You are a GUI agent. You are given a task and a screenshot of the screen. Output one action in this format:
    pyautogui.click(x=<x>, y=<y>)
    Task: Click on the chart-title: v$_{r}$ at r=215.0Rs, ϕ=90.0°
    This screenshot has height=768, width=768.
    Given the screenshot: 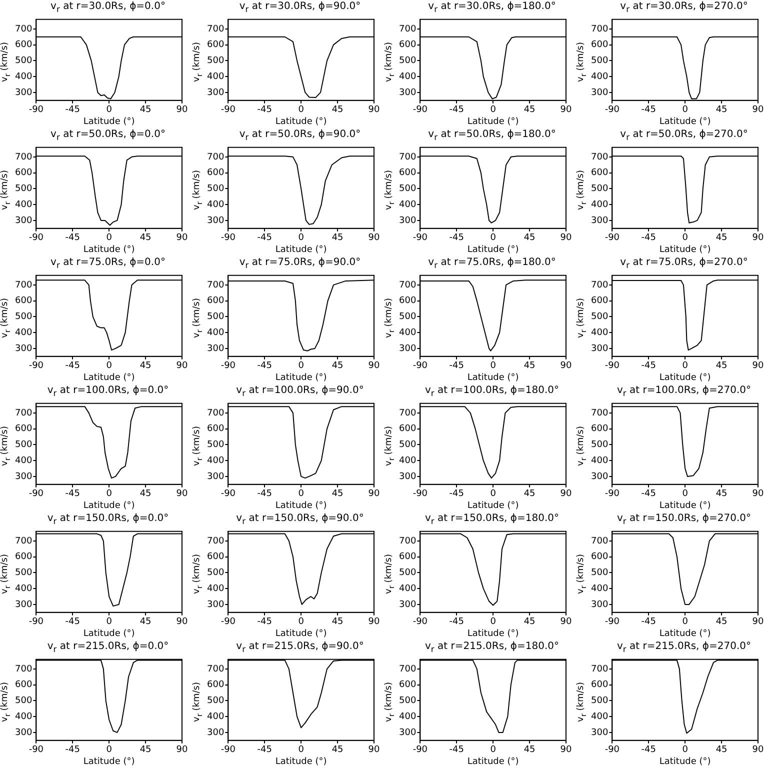 What is the action you would take?
    pyautogui.click(x=300, y=648)
    